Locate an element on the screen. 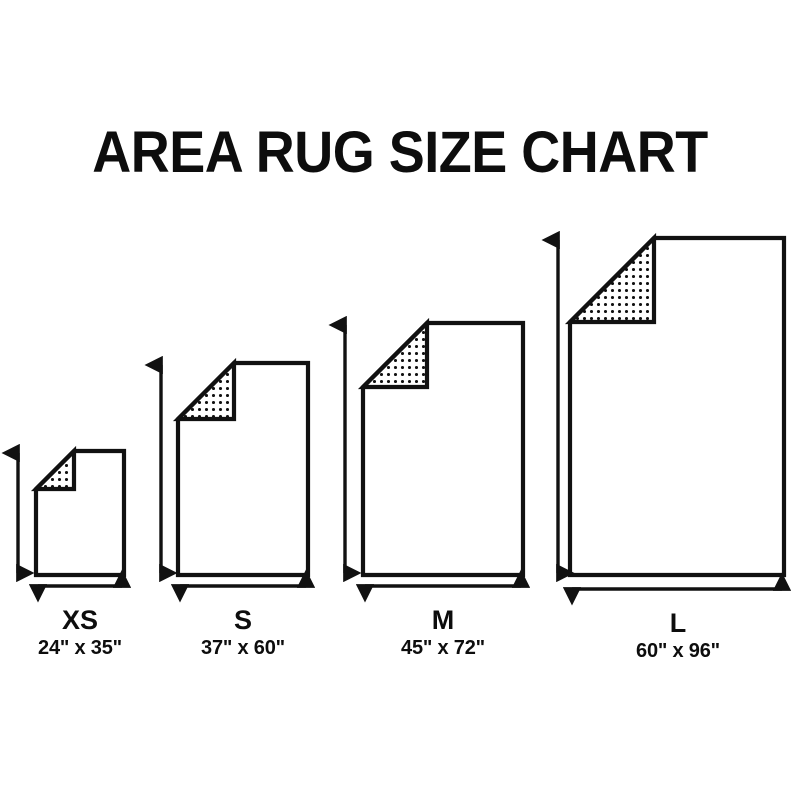 Image resolution: width=800 pixels, height=800 pixels. rug-fold-corner-xs is located at coordinates (53, 468).